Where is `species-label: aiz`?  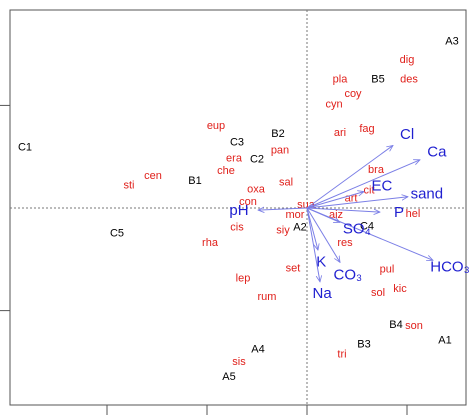 species-label: aiz is located at coordinates (336, 215).